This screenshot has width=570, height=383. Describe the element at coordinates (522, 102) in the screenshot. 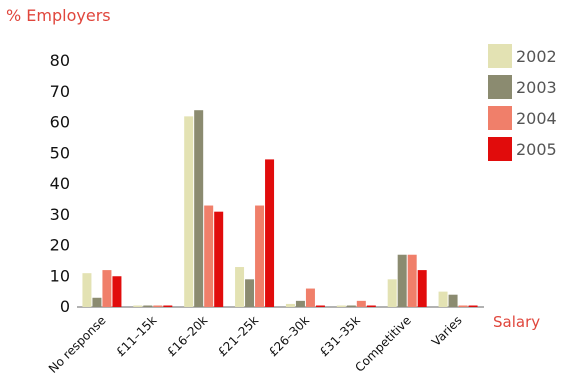

I see `legend: 2002 2003 2004 2005` at that location.